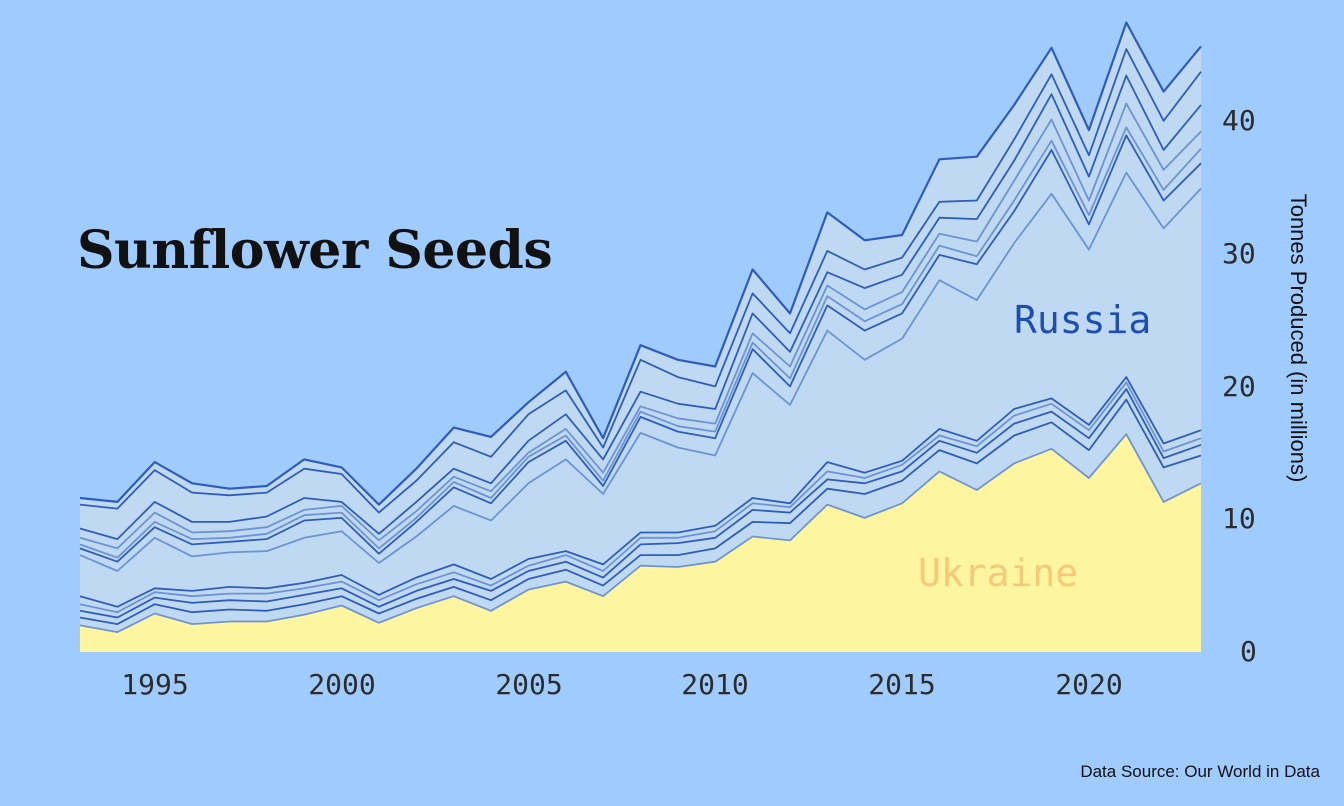 This screenshot has height=806, width=1344. Describe the element at coordinates (1089, 684) in the screenshot. I see `x-tick-2020: 2020` at that location.